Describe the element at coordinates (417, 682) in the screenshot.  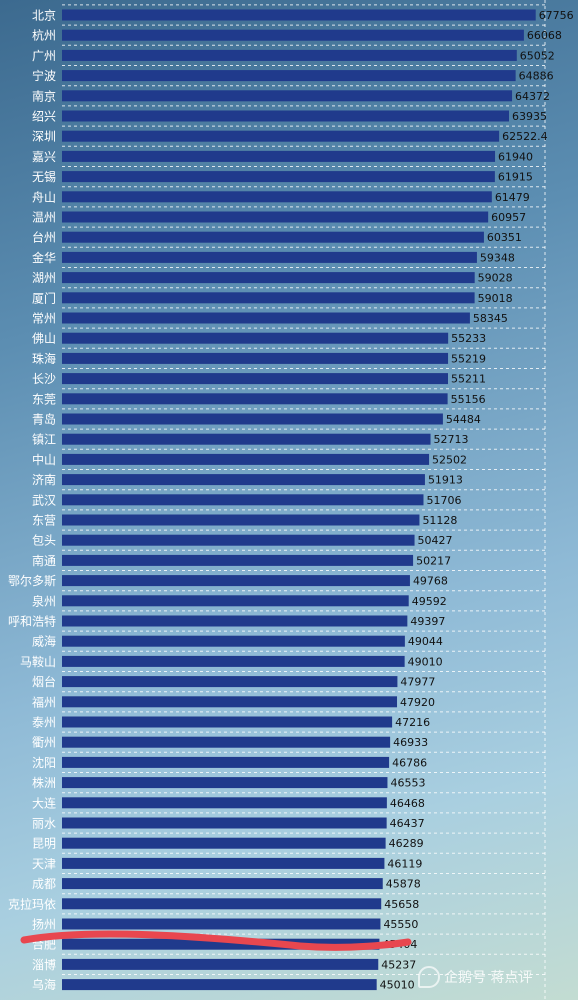
I see `value-label: 47977` at that location.